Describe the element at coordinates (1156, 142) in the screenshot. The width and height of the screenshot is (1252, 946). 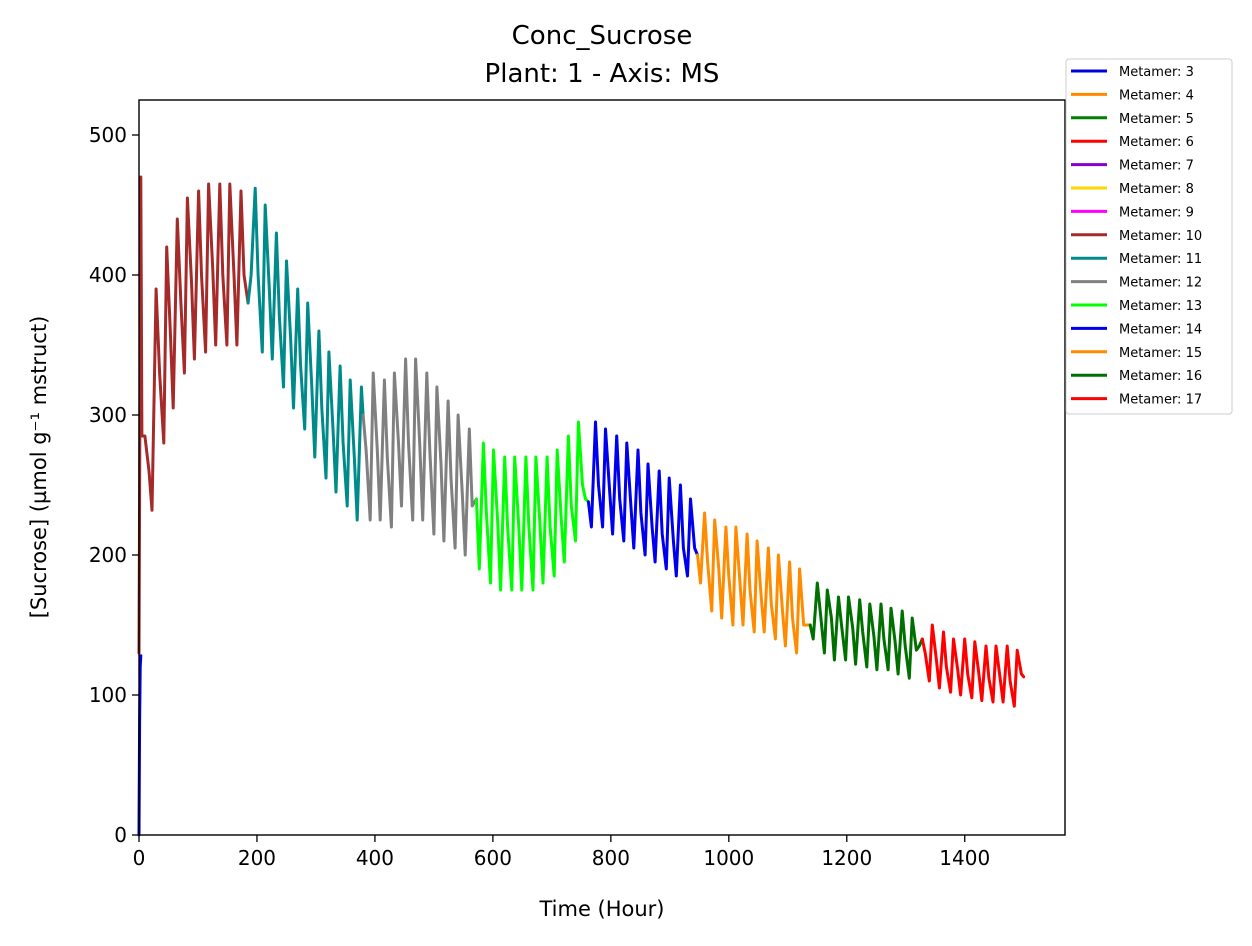
I see `legend-label-3: Metamer: 6` at that location.